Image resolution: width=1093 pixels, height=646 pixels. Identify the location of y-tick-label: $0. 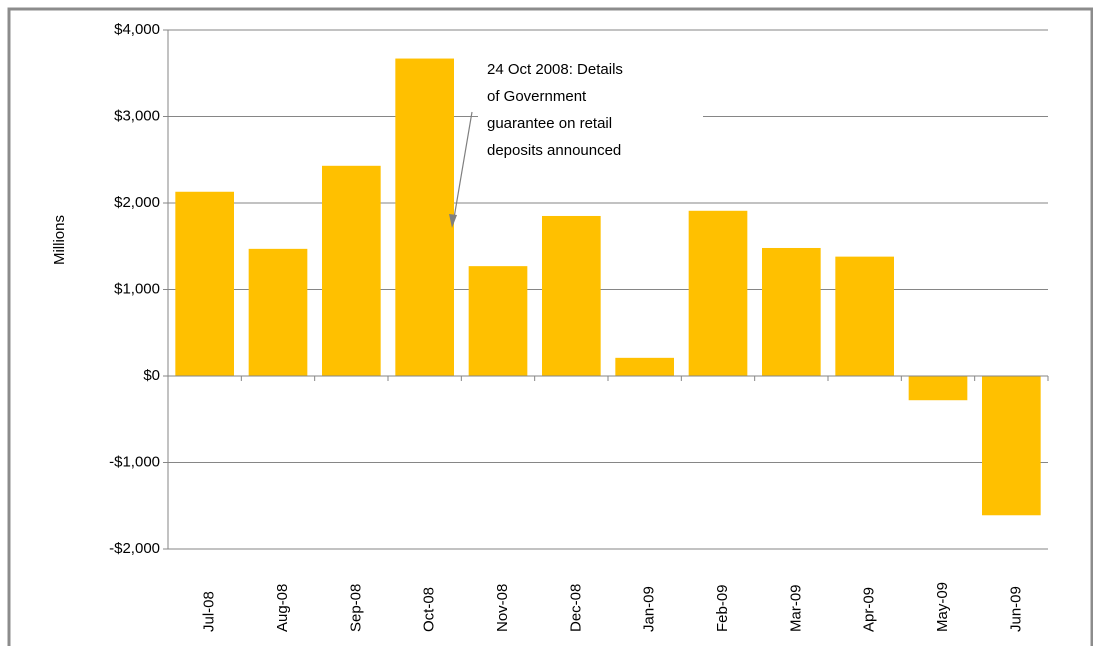
(151, 375).